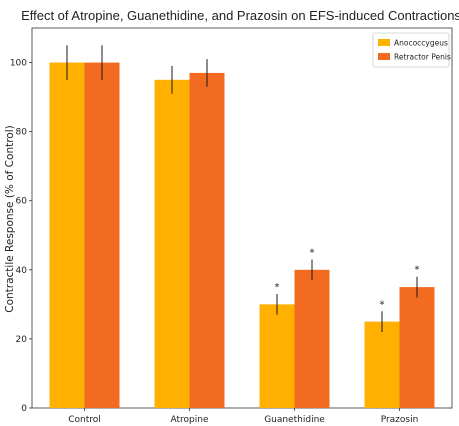 This screenshot has height=426, width=459. What do you see at coordinates (421, 43) in the screenshot?
I see `legend-label: Anococcygeus` at bounding box center [421, 43].